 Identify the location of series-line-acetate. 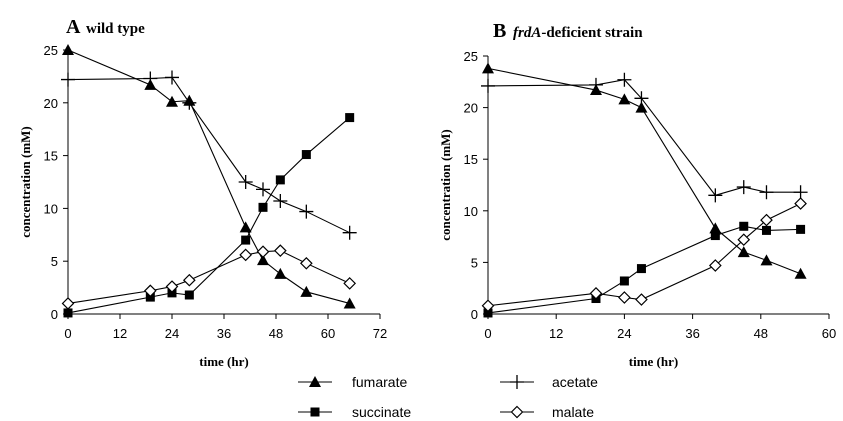
(644, 137).